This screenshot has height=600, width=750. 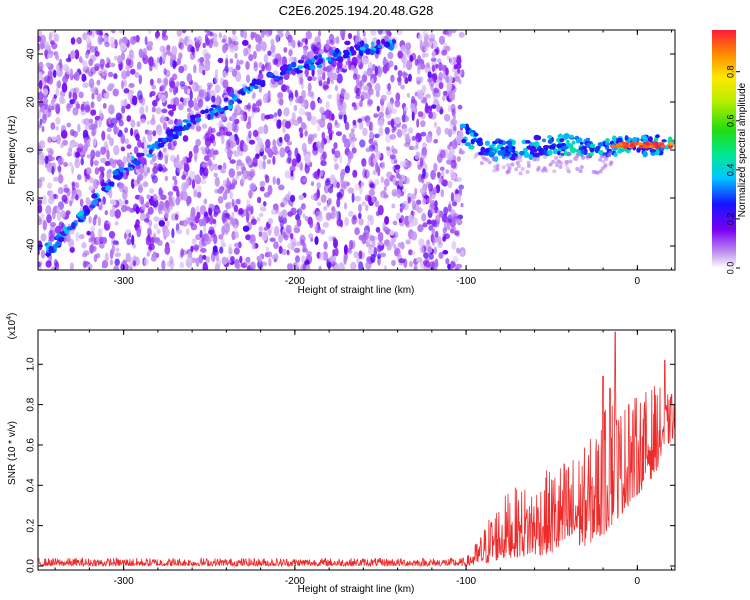 I want to click on colorbar-label: Normalized spectral amplitude, so click(x=742, y=149).